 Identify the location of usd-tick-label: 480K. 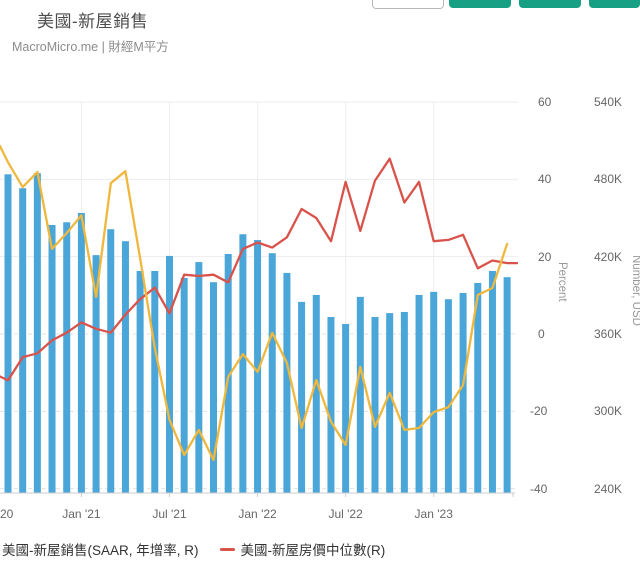
(608, 179).